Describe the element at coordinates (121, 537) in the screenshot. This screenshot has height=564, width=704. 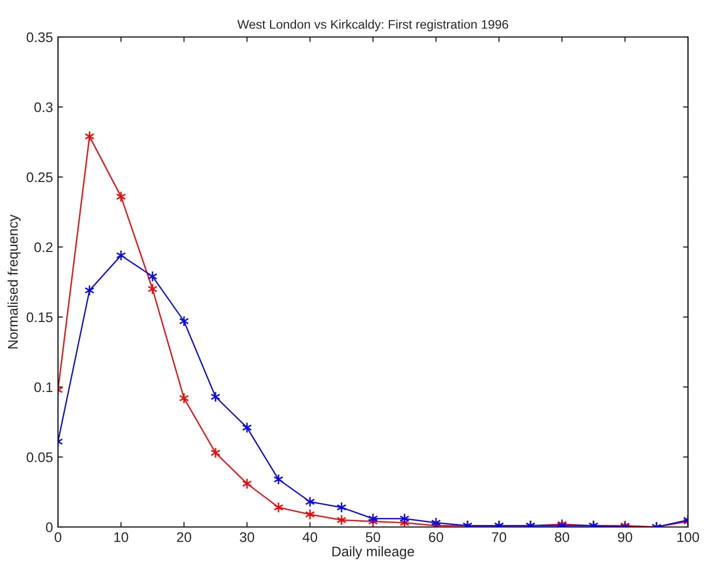
I see `x-tick-label: 10` at that location.